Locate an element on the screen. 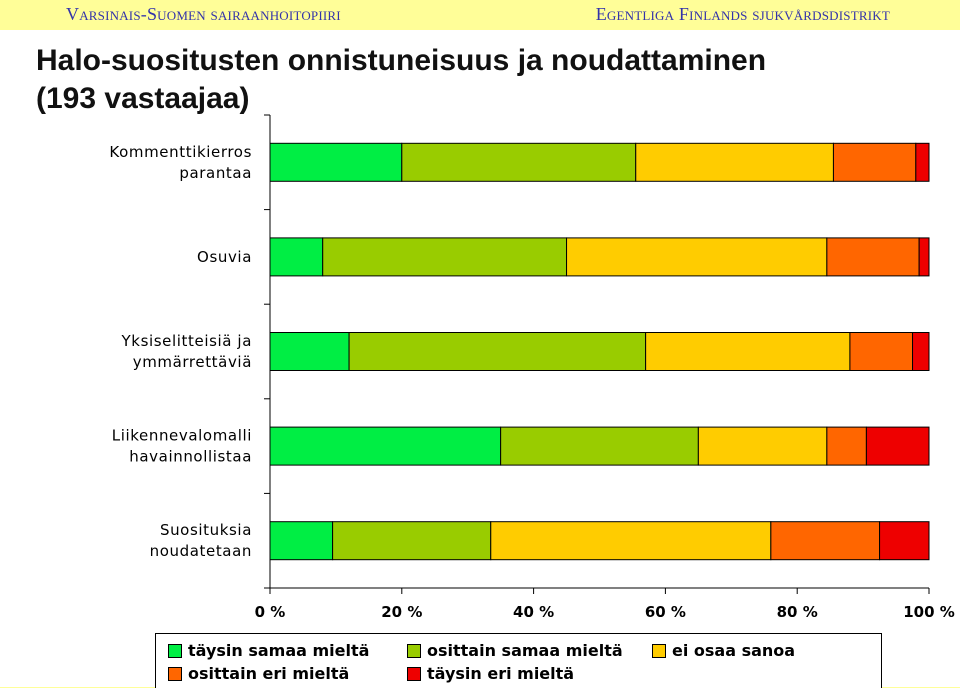 The height and width of the screenshot is (688, 960). category-label-5: Suosituksia noudatetaan is located at coordinates (201, 540).